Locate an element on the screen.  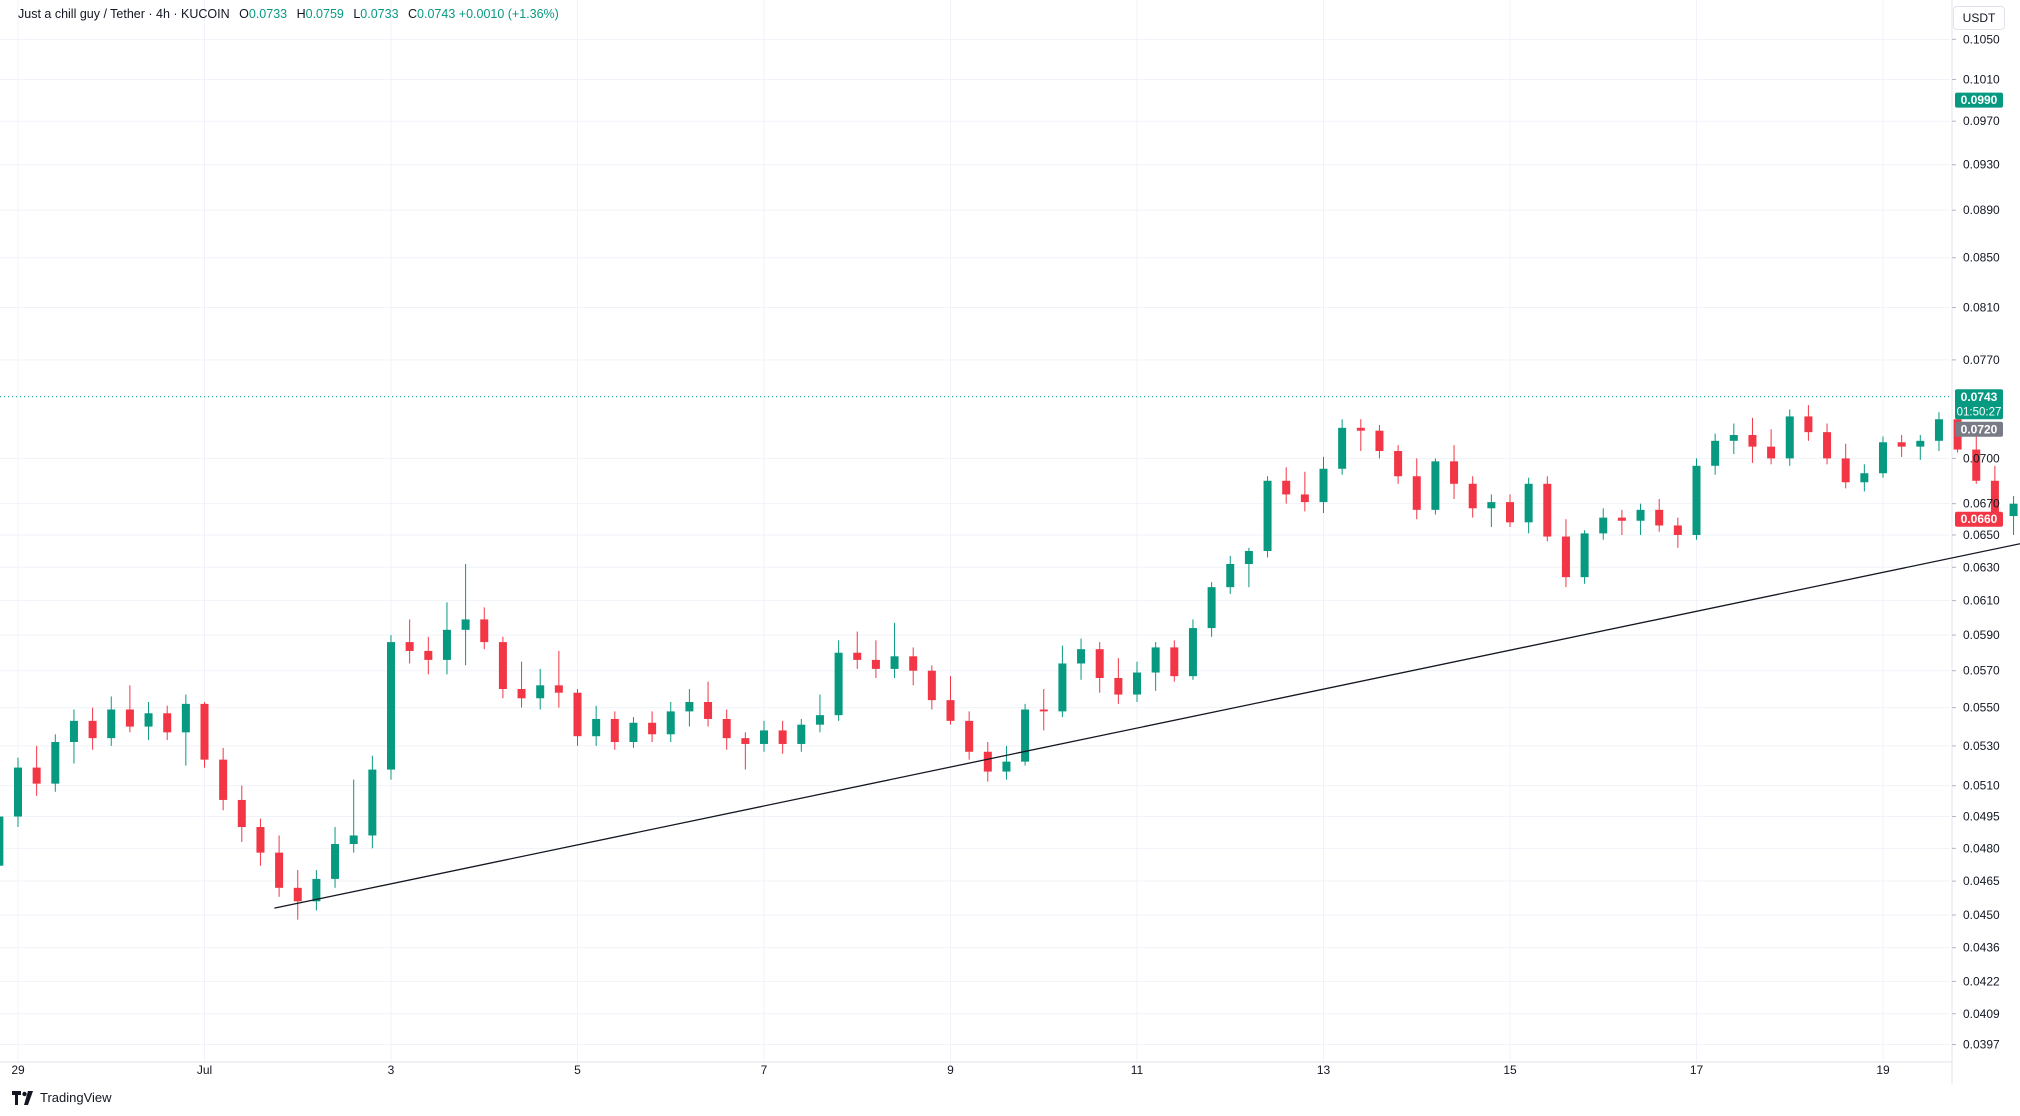
y-tick-label: 0.0495 is located at coordinates (1981, 817).